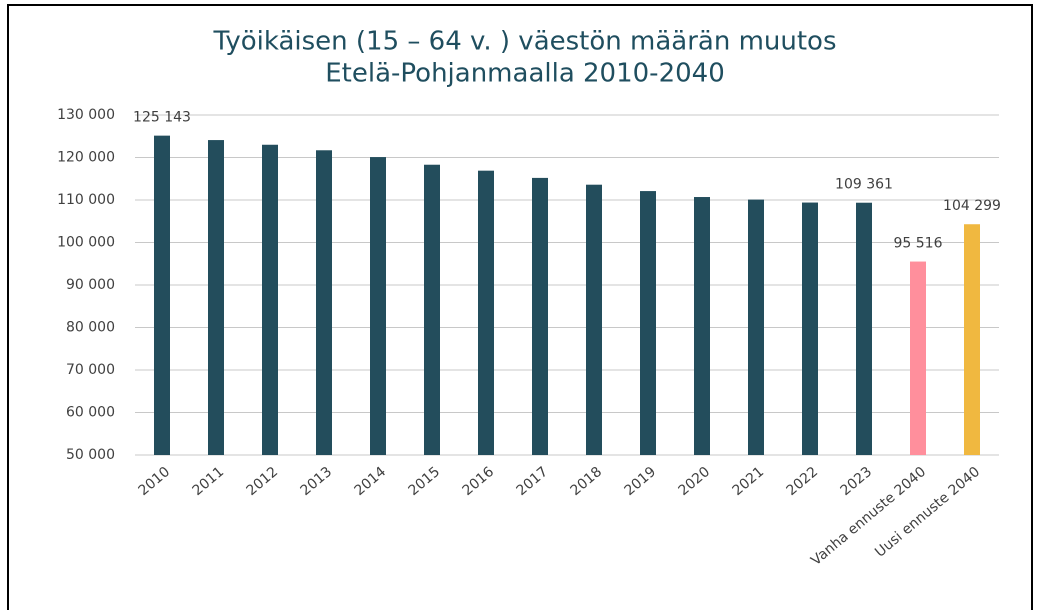  Describe the element at coordinates (864, 185) in the screenshot. I see `value-label: 109 361` at that location.